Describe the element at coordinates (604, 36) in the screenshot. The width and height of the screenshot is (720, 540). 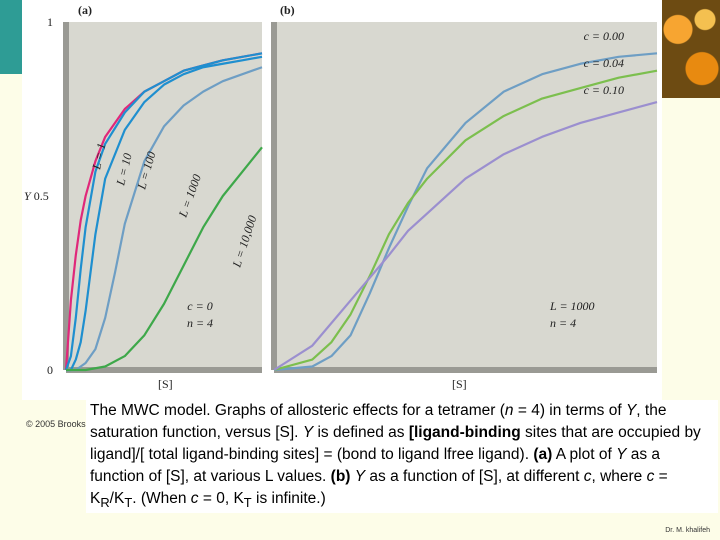
I see `series-label: c = 0.00` at that location.